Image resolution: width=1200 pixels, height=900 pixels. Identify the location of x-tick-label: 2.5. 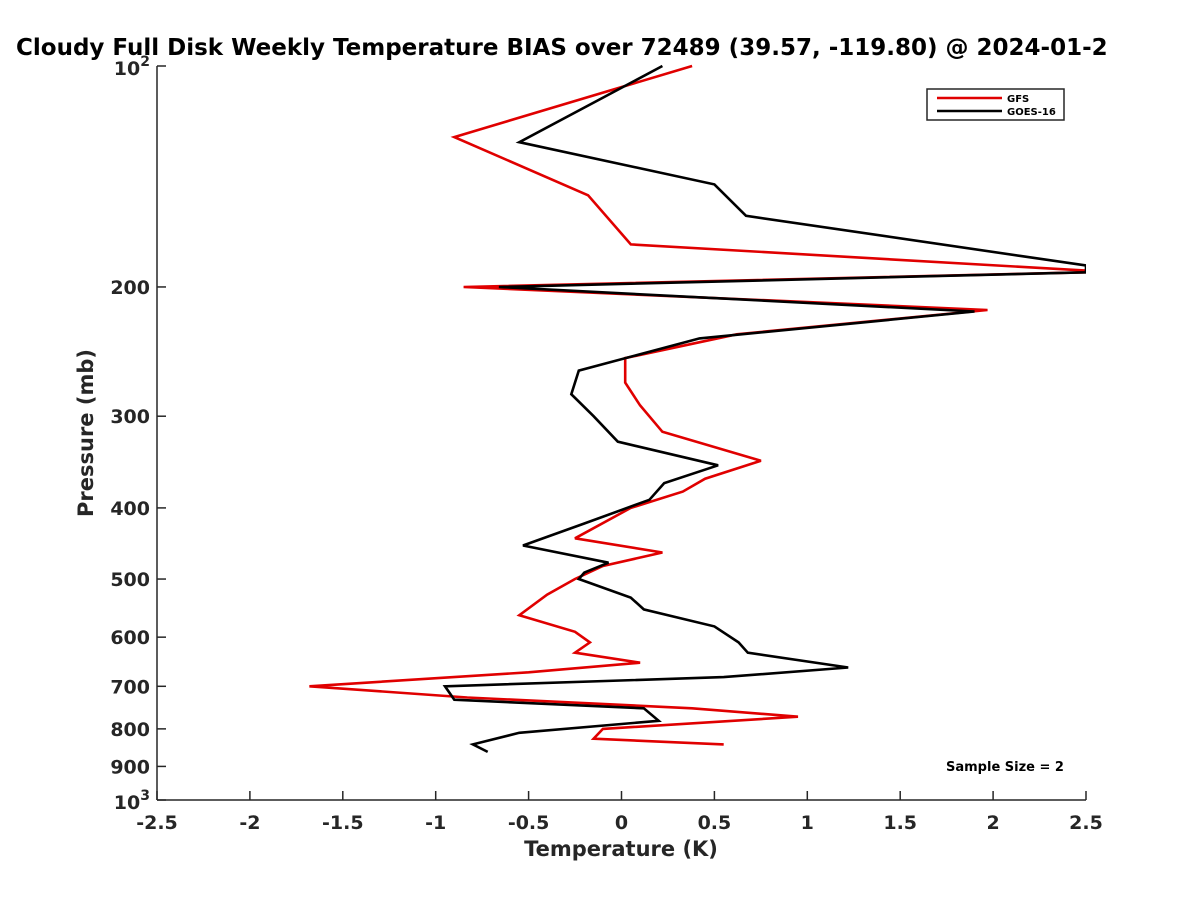
(1086, 823).